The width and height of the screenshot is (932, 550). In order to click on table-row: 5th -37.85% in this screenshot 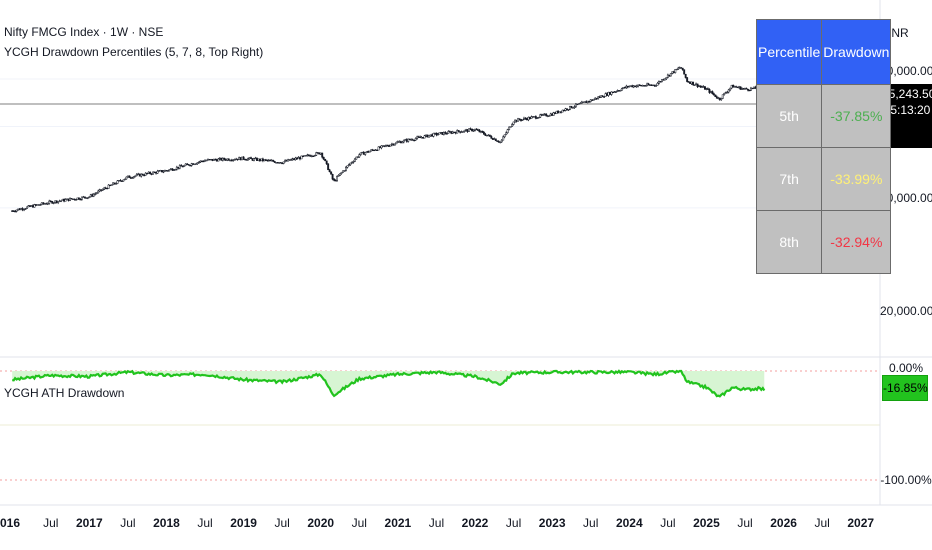, I will do `click(823, 116)`.